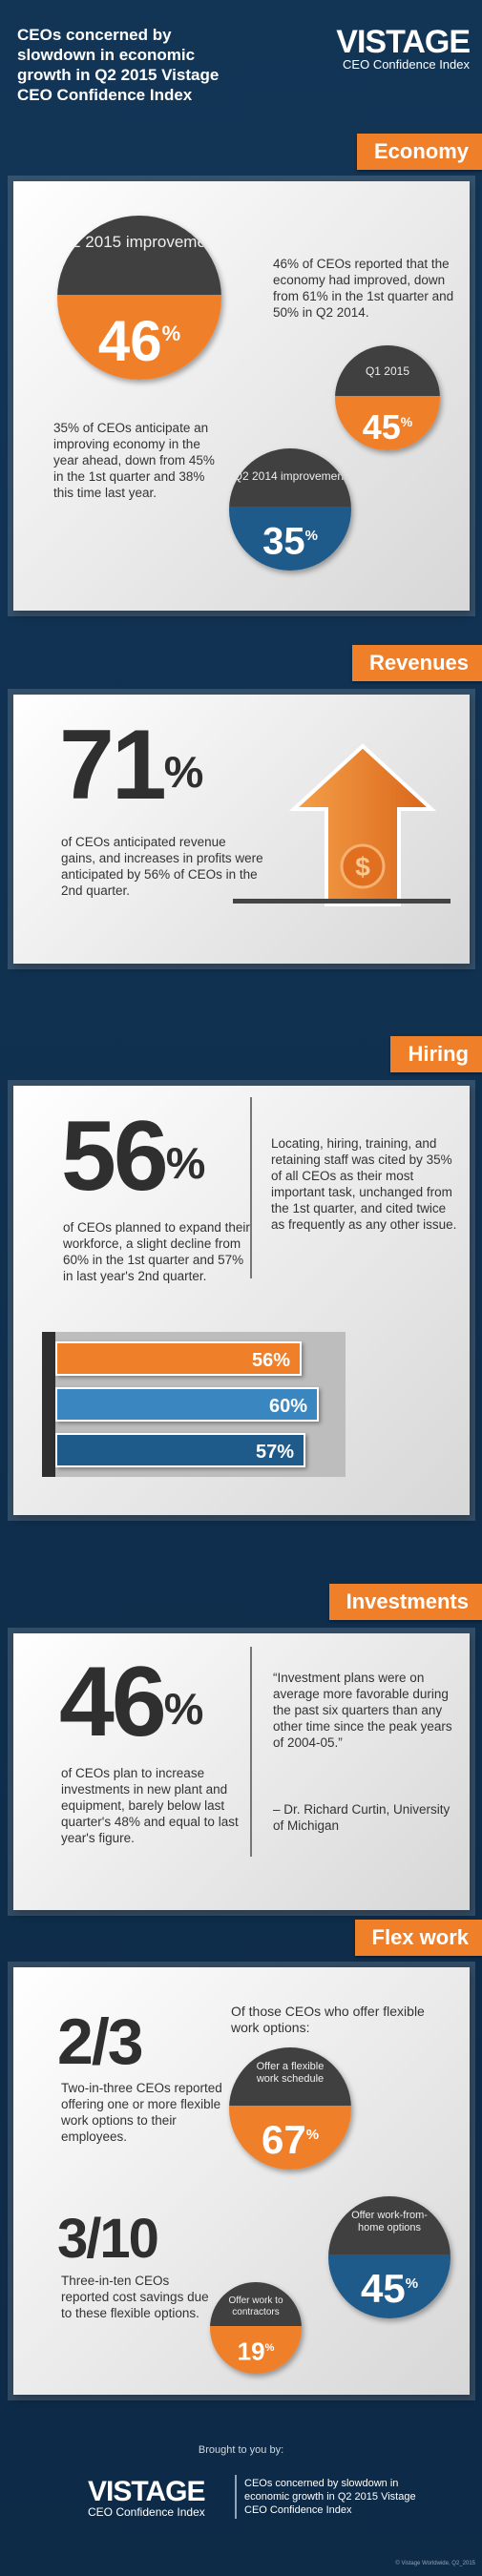 Image resolution: width=482 pixels, height=2576 pixels. Describe the element at coordinates (419, 152) in the screenshot. I see `section-tab-economy: Economy` at that location.